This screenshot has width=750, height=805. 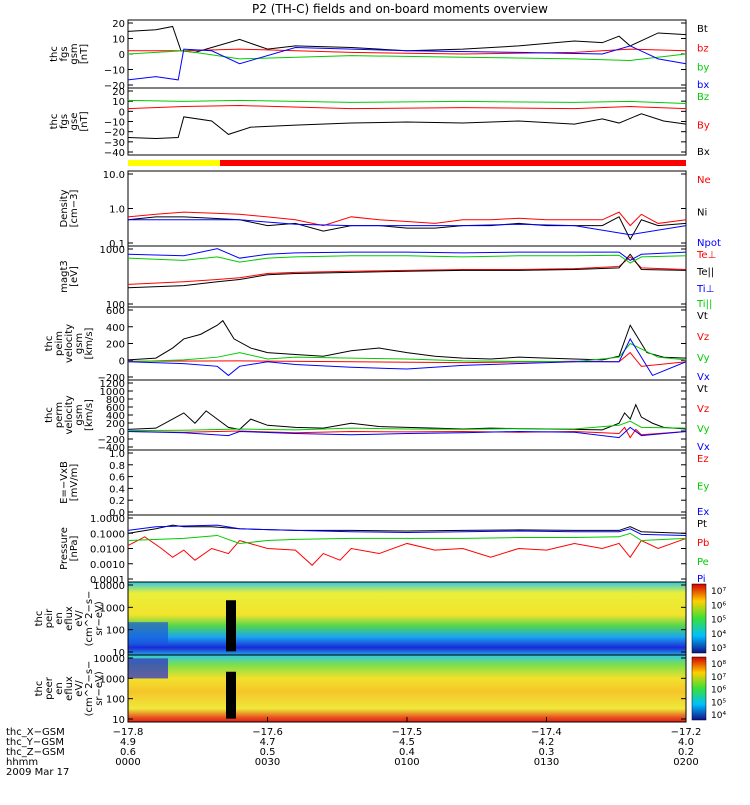 I want to click on status-bar-yellow, so click(x=174, y=163).